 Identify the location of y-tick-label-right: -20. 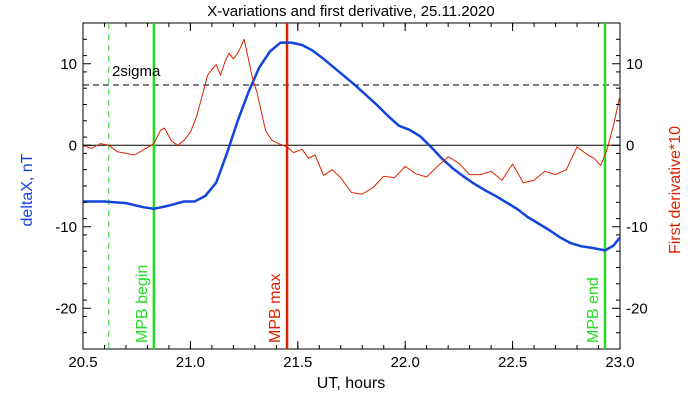
(637, 308).